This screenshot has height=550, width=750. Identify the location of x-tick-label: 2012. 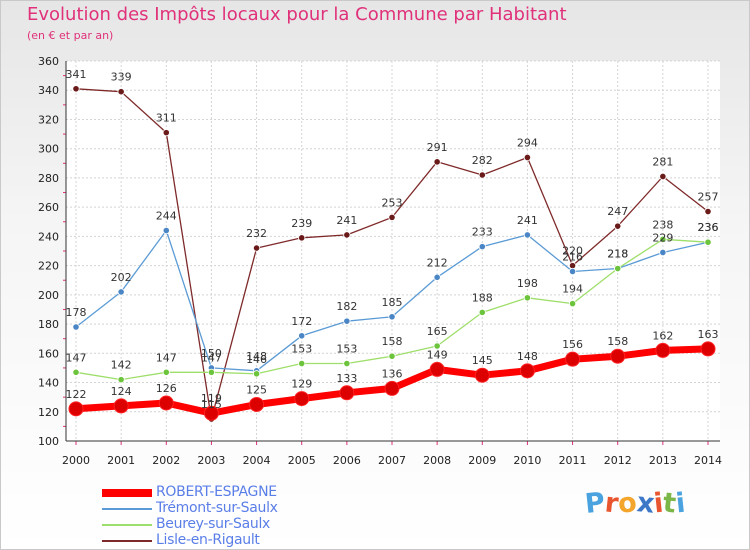
(618, 460).